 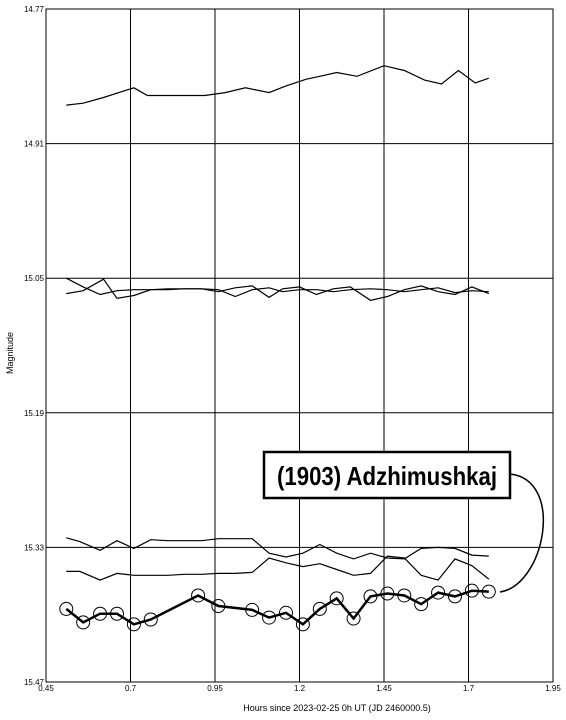 I want to click on x-tick-label: 1.95, so click(x=553, y=688).